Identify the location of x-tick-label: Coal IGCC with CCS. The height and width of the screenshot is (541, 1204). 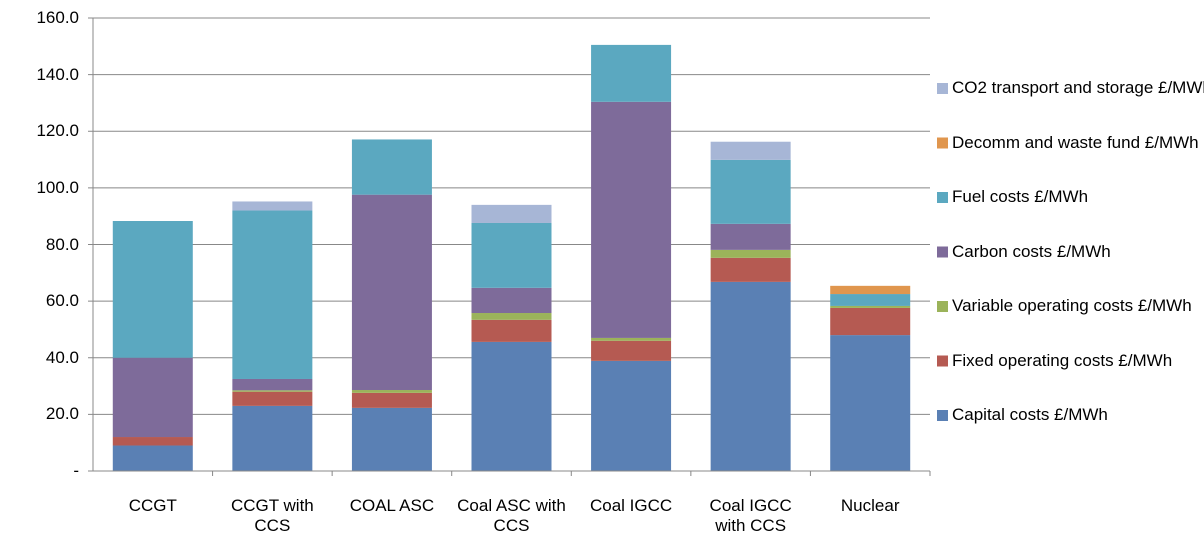
(750, 515).